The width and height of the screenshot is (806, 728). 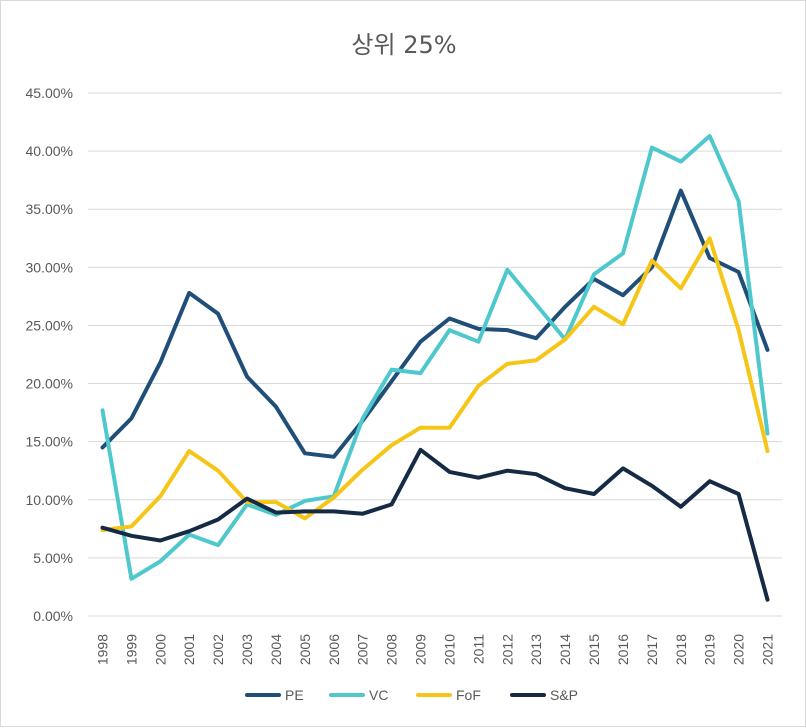 What do you see at coordinates (468, 695) in the screenshot?
I see `legend-label: FoF` at bounding box center [468, 695].